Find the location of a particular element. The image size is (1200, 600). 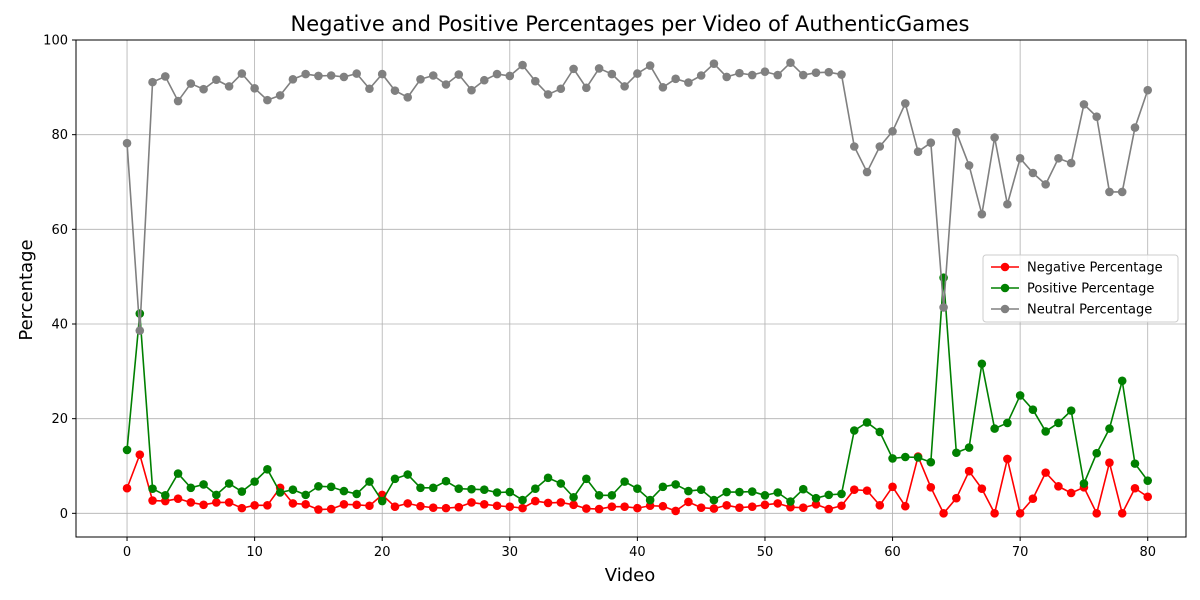

y-tick-label: 40 is located at coordinates (59, 325).